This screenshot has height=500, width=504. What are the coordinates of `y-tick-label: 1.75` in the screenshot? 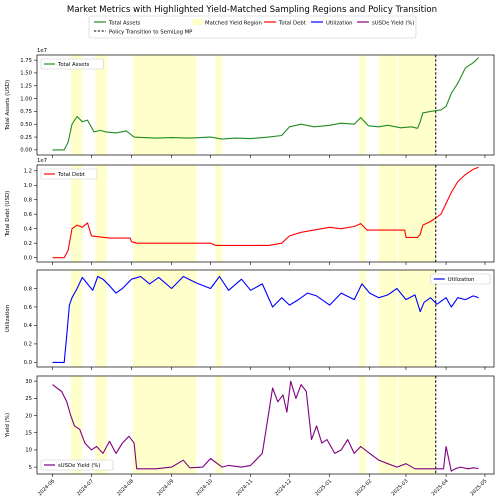 It's located at (26, 61).